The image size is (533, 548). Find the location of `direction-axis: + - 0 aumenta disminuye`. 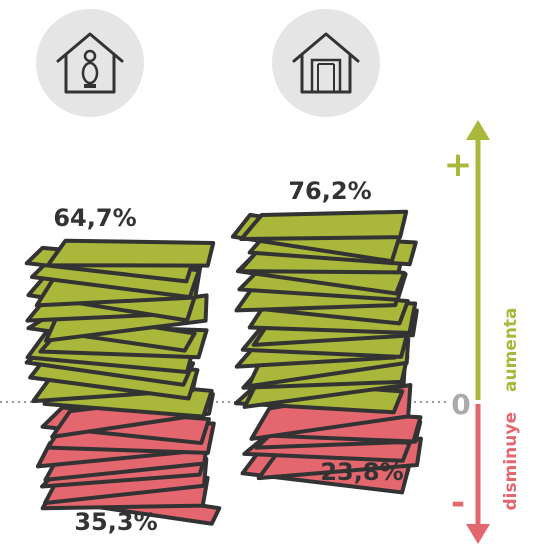

direction-axis: + - 0 aumenta disminuye is located at coordinates (482, 332).